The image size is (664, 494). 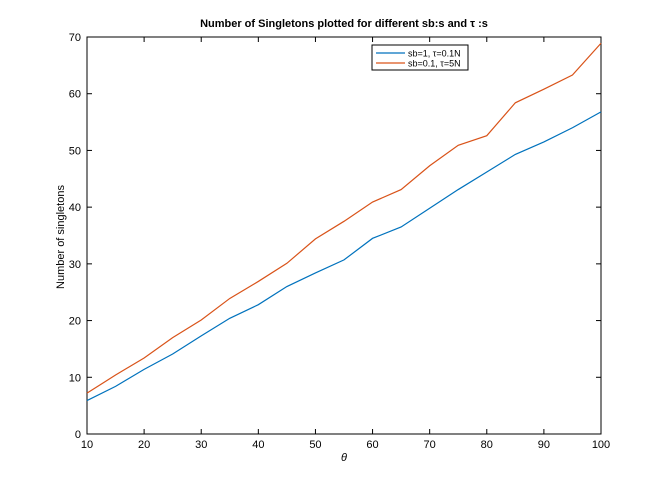 I want to click on y-tick-label: 30, so click(x=75, y=265).